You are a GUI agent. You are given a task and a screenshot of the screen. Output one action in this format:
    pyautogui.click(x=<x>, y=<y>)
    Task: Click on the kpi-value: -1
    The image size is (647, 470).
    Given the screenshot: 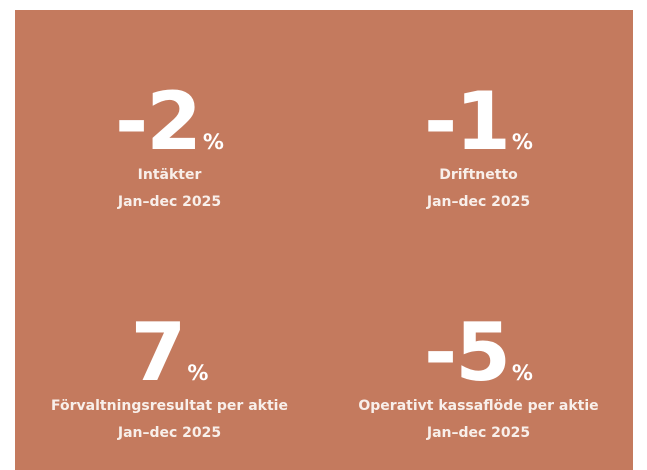 What is the action you would take?
    pyautogui.click(x=467, y=121)
    